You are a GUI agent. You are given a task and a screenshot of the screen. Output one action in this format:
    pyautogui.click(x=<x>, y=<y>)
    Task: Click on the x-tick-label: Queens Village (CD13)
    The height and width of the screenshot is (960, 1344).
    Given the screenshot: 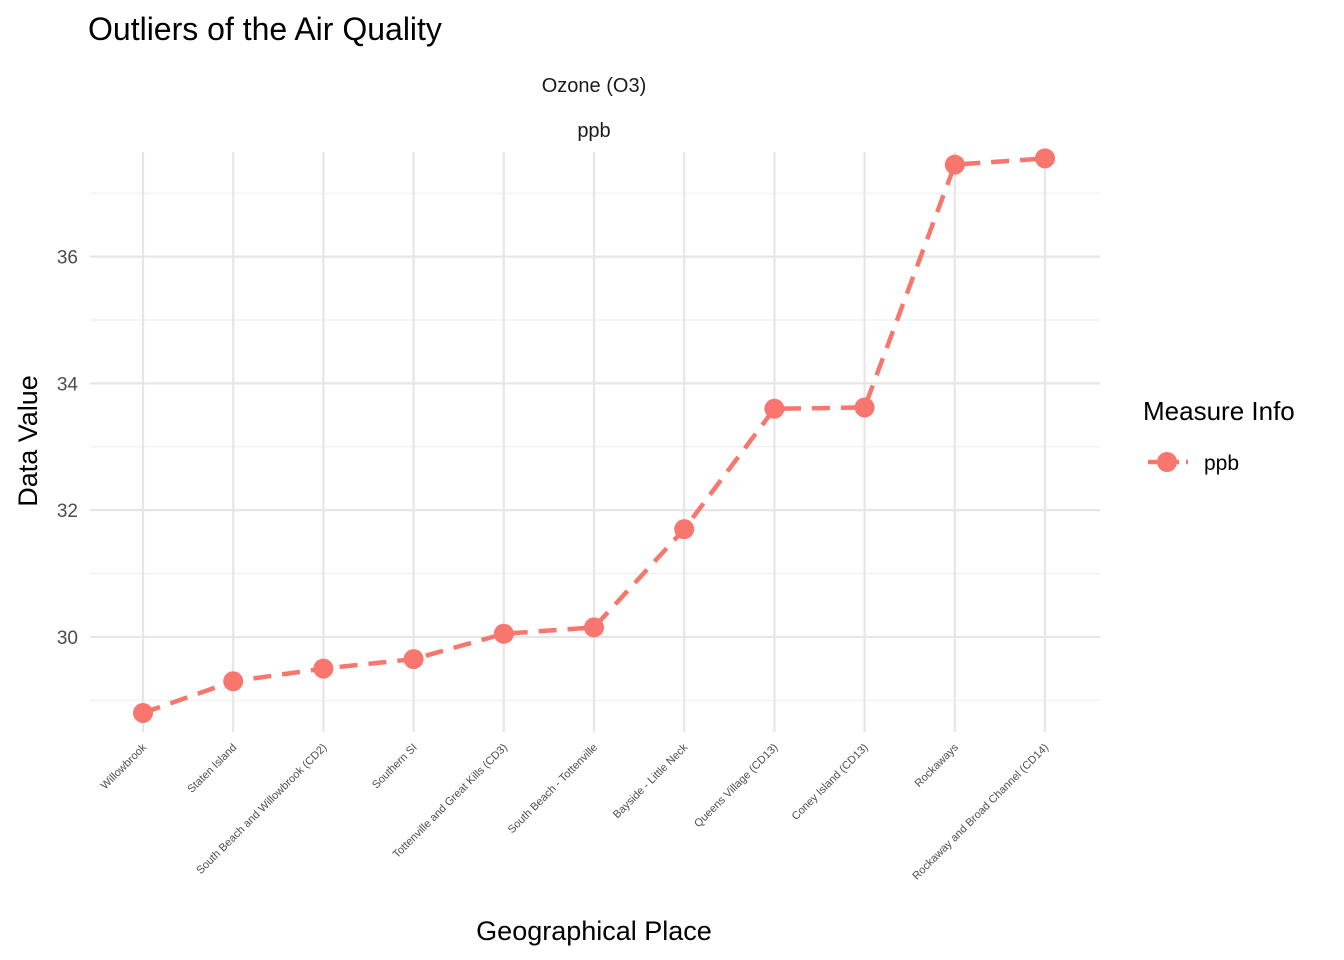 What is the action you would take?
    pyautogui.click(x=736, y=786)
    